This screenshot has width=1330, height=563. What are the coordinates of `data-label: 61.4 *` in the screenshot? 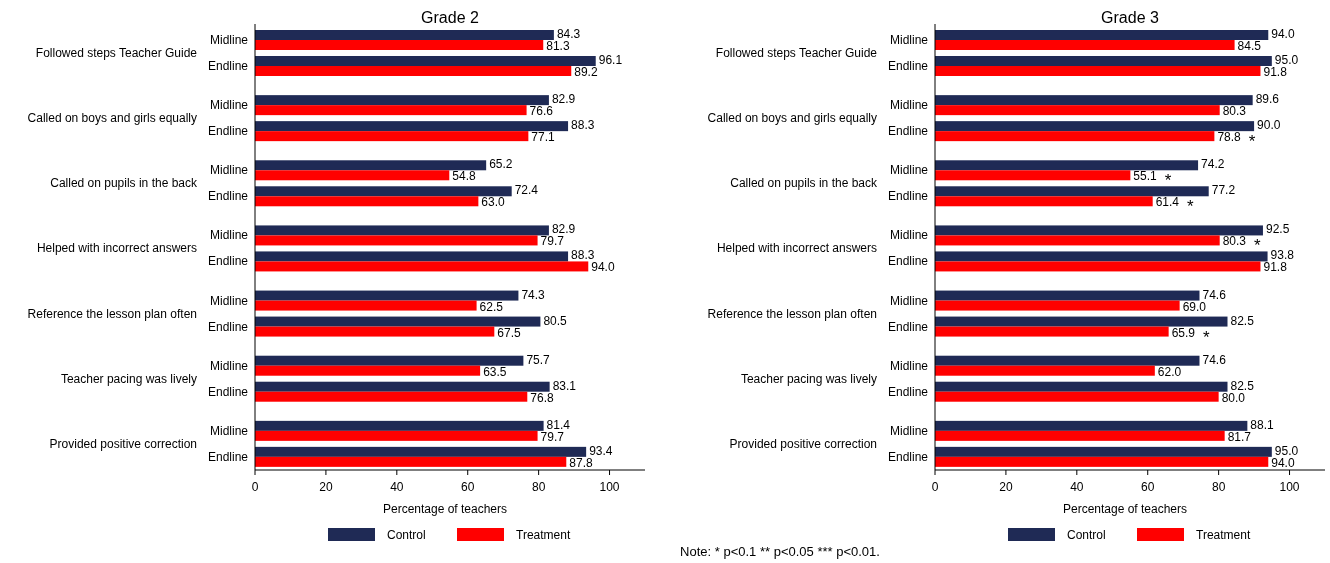 It's located at (1175, 206).